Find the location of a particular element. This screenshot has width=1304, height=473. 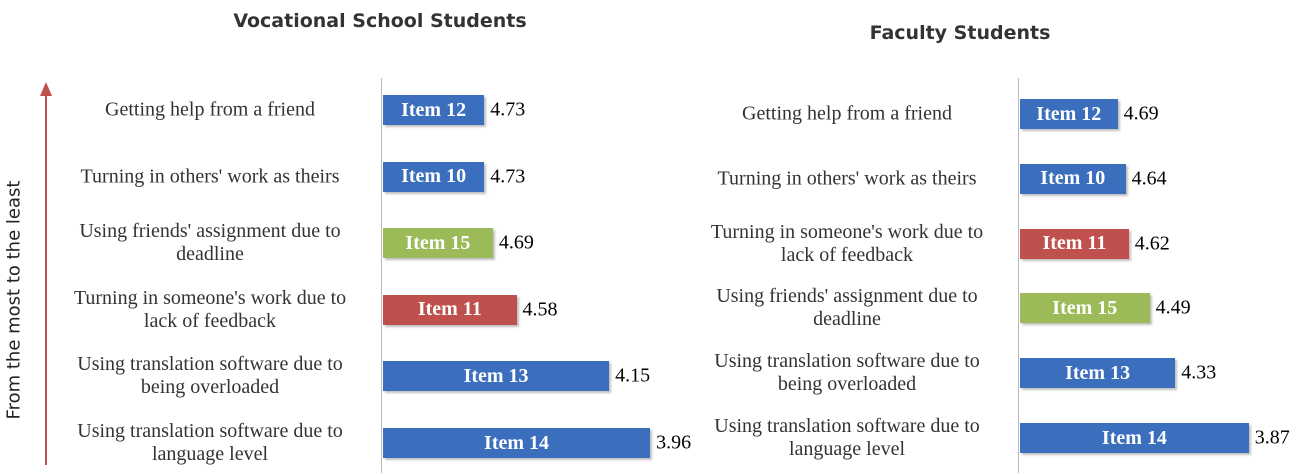

arrow is located at coordinates (46, 273).